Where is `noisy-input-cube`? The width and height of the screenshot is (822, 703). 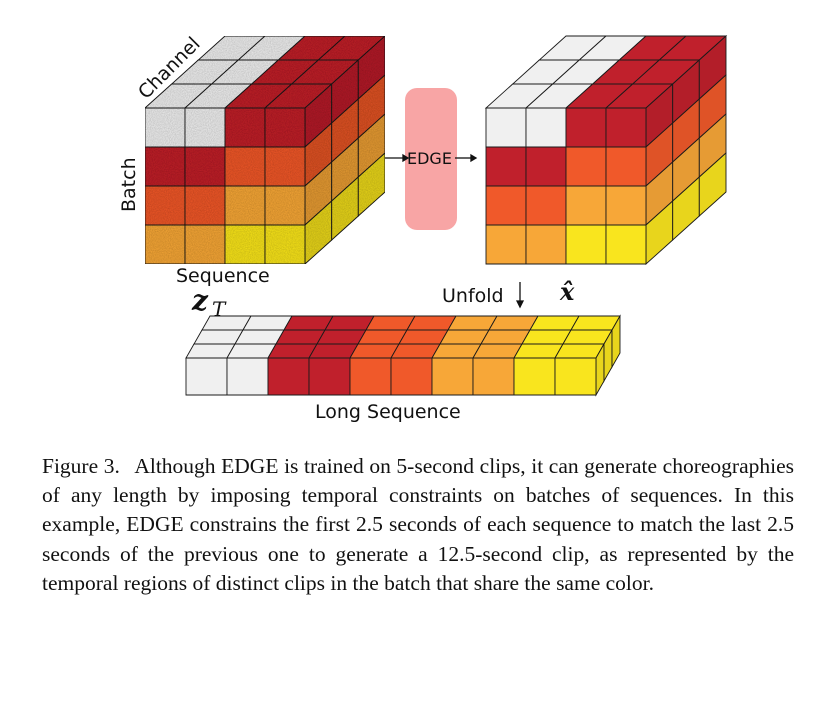
noisy-input-cube is located at coordinates (265, 150).